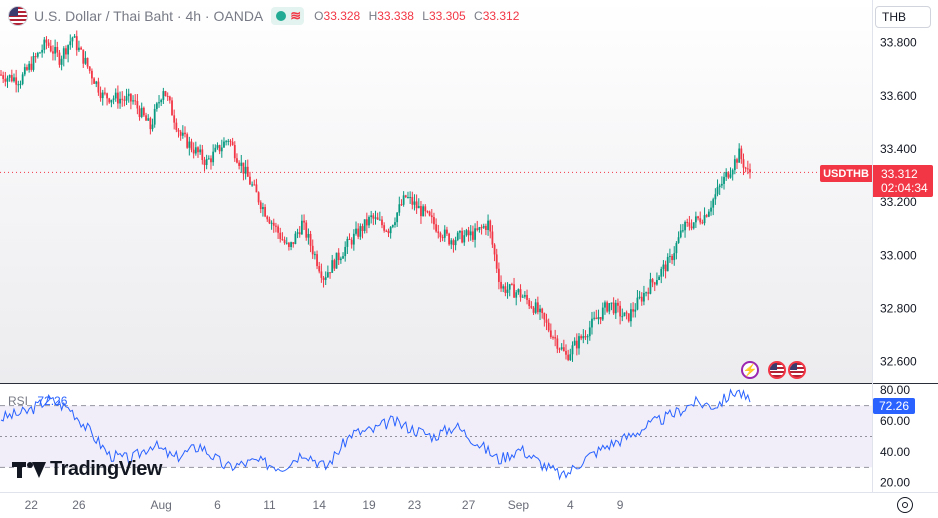  I want to click on pane-divider, so click(469, 383).